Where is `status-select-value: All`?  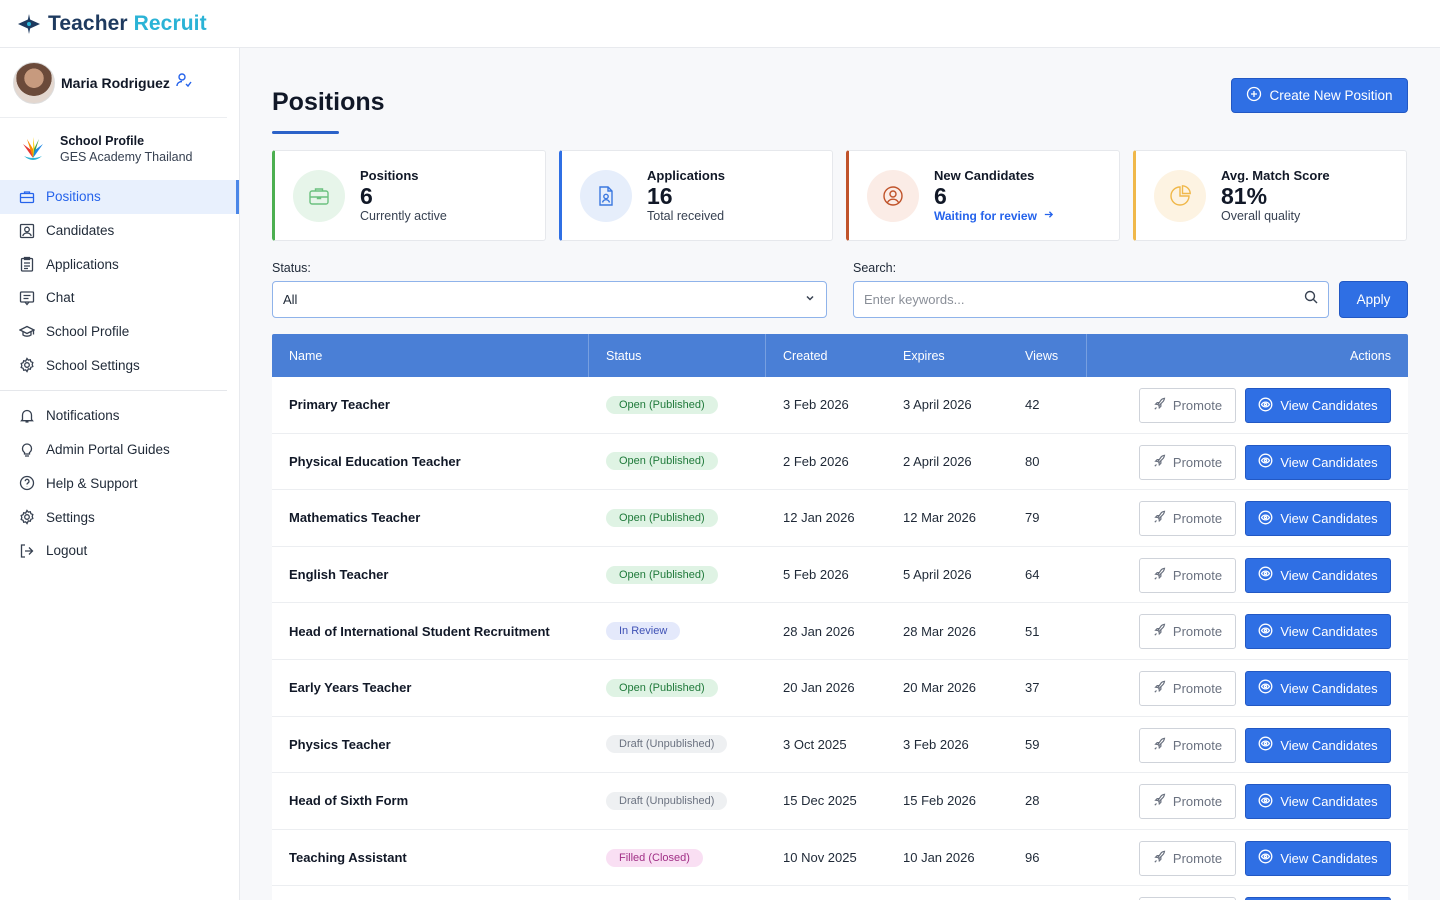
status-select-value: All is located at coordinates (290, 299).